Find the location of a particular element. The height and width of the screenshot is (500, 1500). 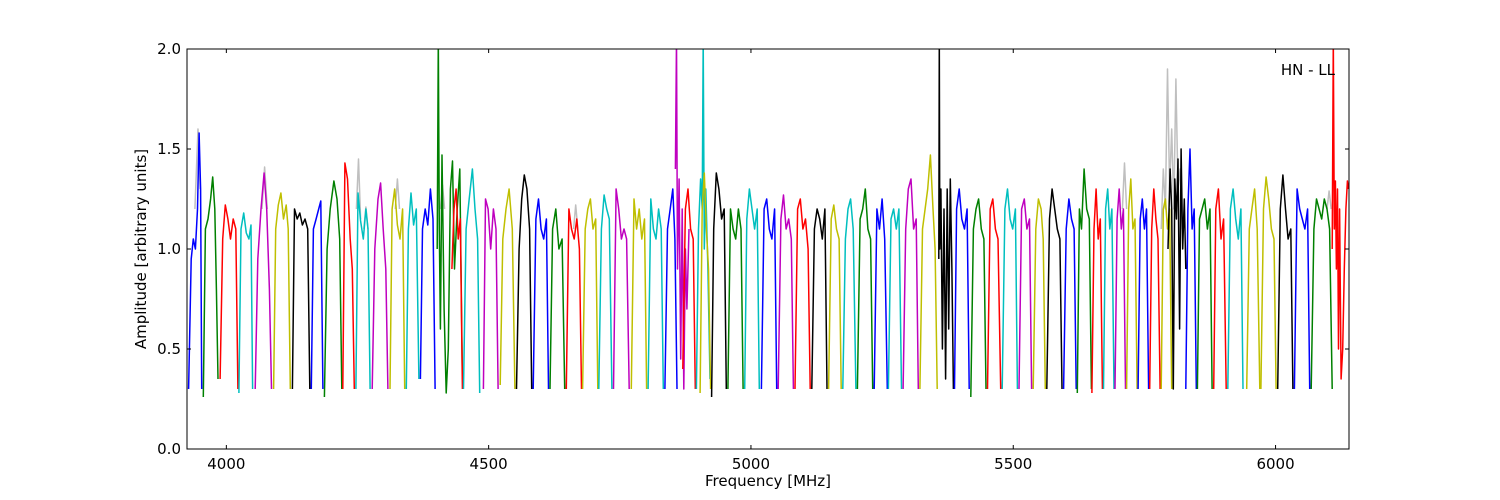

y-tick-label: 1.5 is located at coordinates (169, 149).